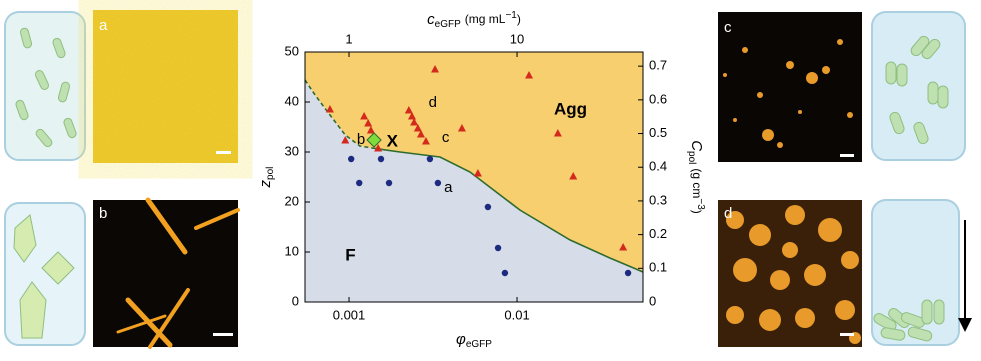 The width and height of the screenshot is (981, 361). What do you see at coordinates (448, 187) in the screenshot?
I see `annotation: a` at bounding box center [448, 187].